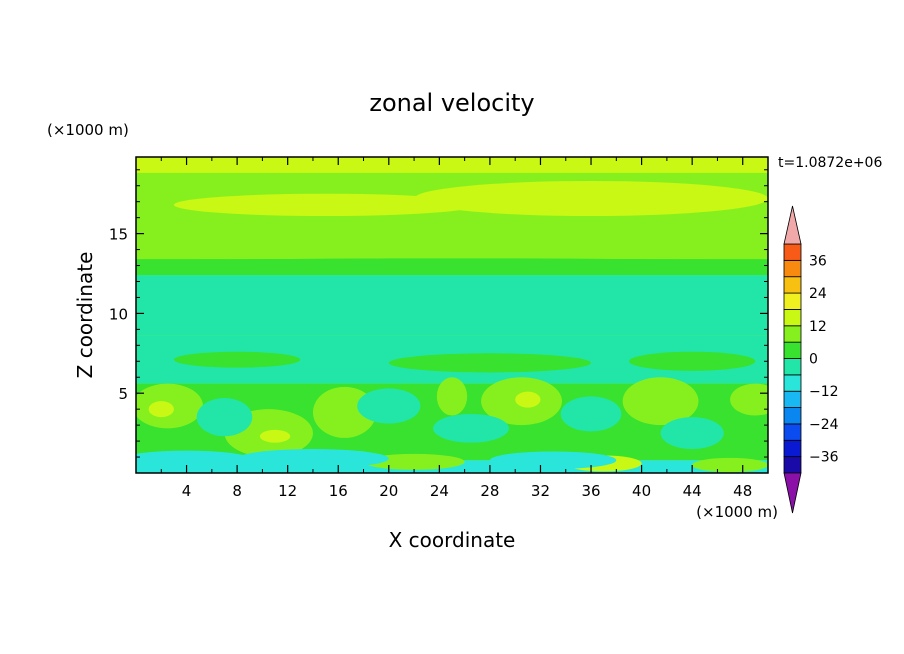  I want to click on colorbar-tick-label: 12, so click(818, 327).